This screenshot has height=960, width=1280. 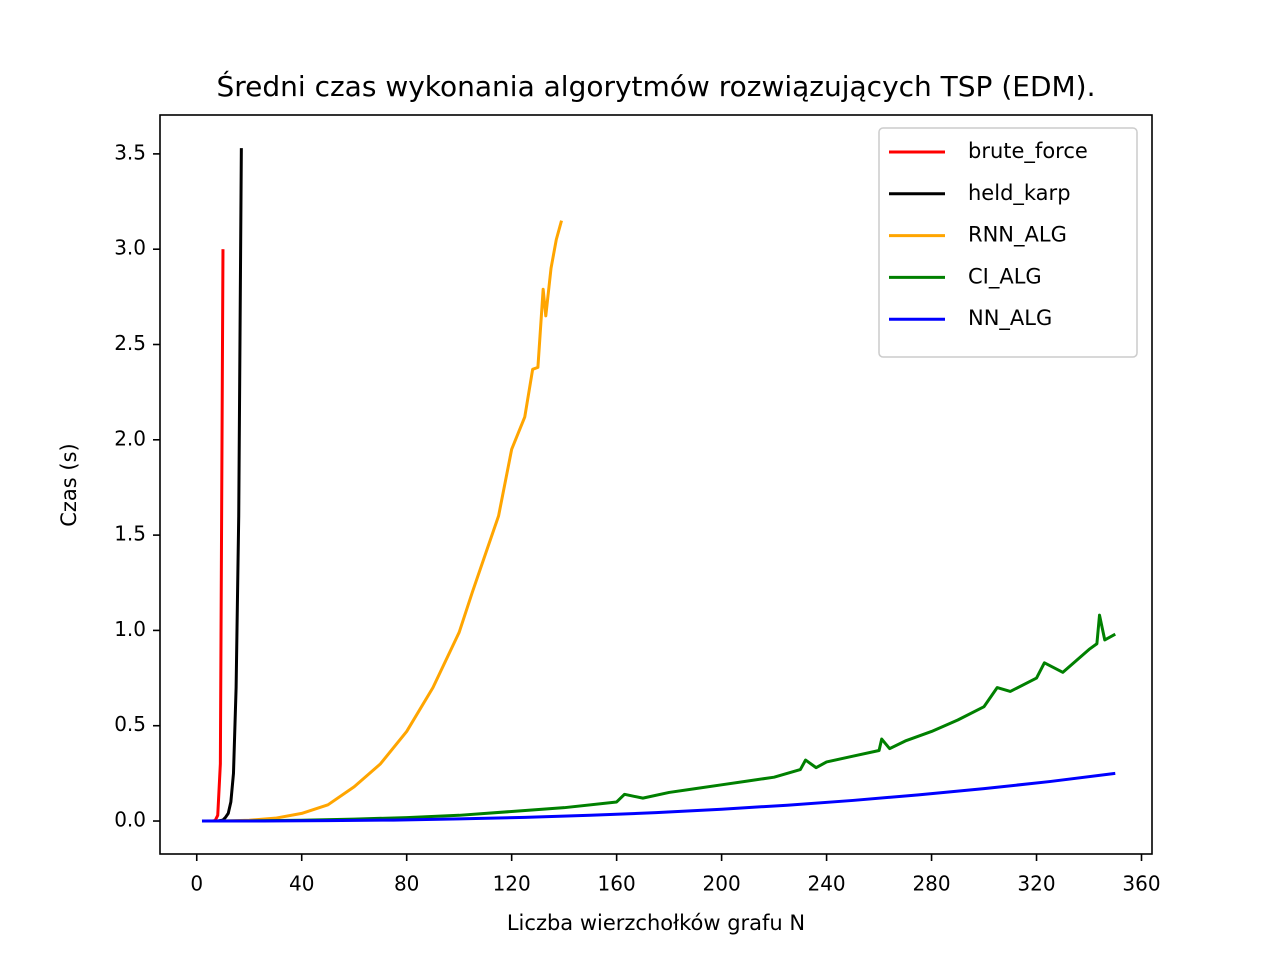 I want to click on y-tick-label: 0.0, so click(x=130, y=820).